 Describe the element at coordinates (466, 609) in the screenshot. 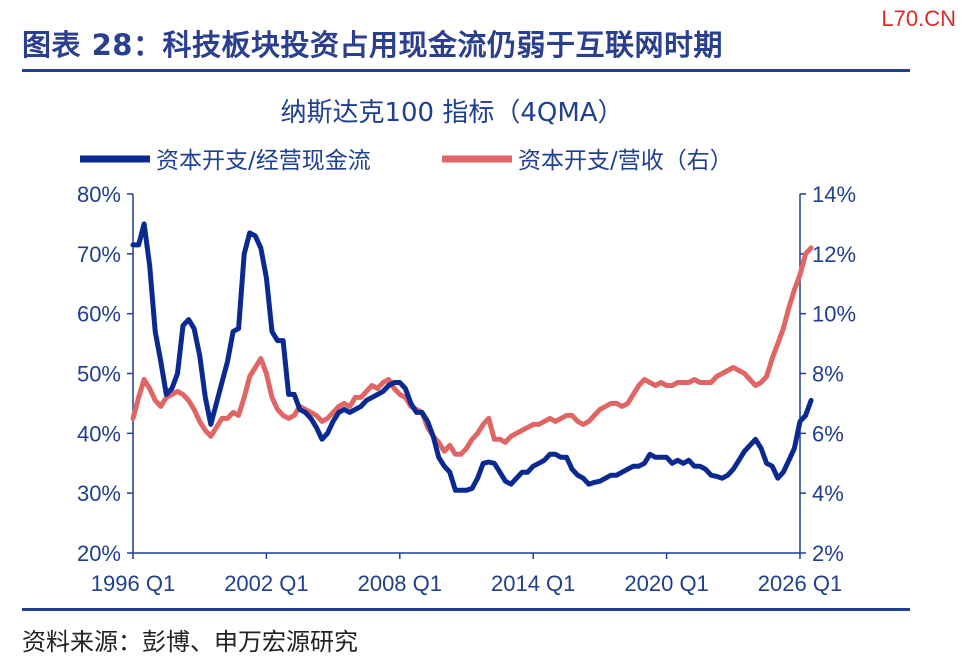

I see `bottom-rule` at that location.